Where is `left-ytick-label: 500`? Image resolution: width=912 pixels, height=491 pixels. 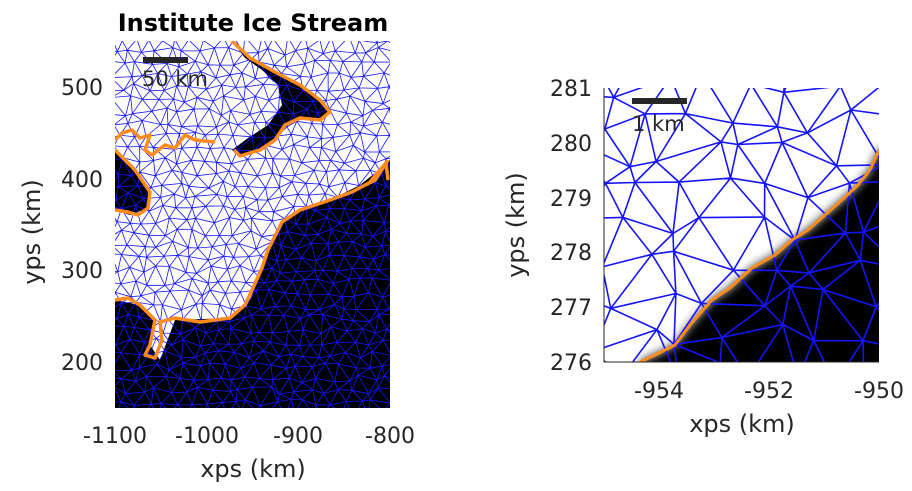 left-ytick-label: 500 is located at coordinates (82, 88).